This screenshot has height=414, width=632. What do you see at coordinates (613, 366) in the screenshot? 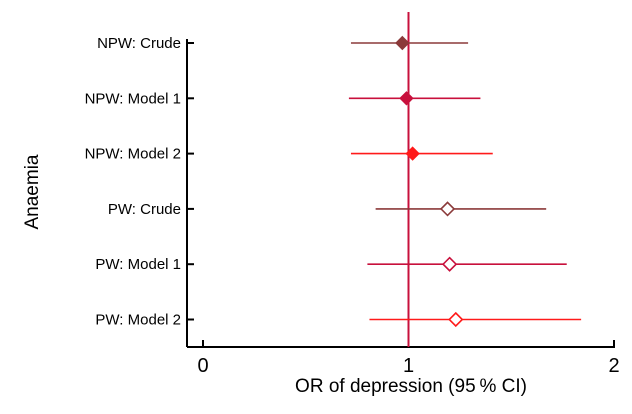
I see `x-tick-label: 2` at bounding box center [613, 366].